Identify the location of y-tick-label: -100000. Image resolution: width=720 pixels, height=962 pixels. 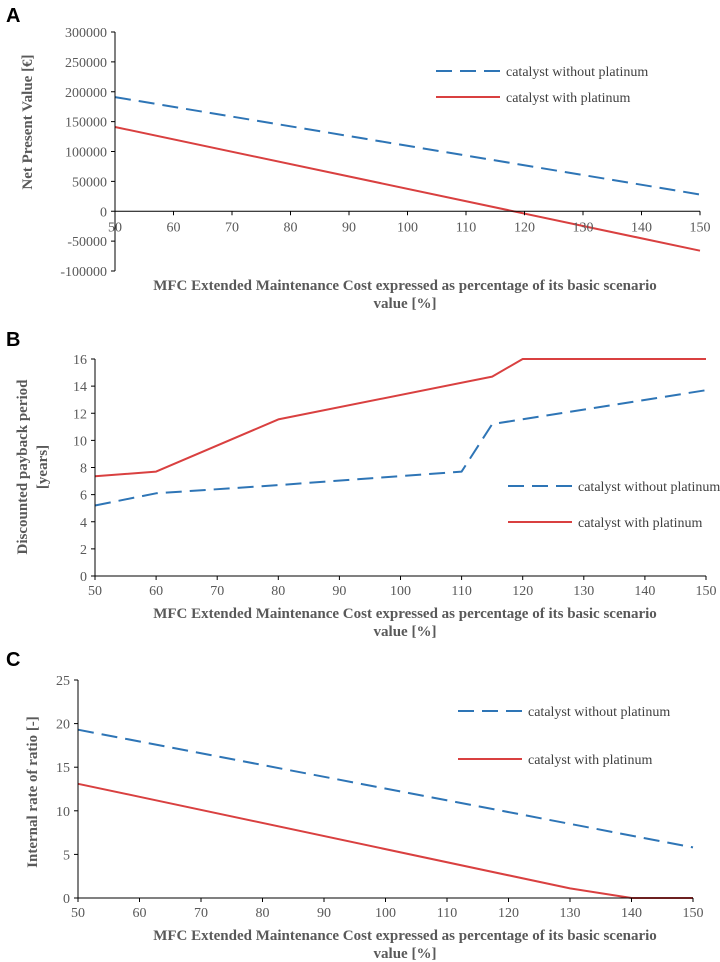
(83, 272).